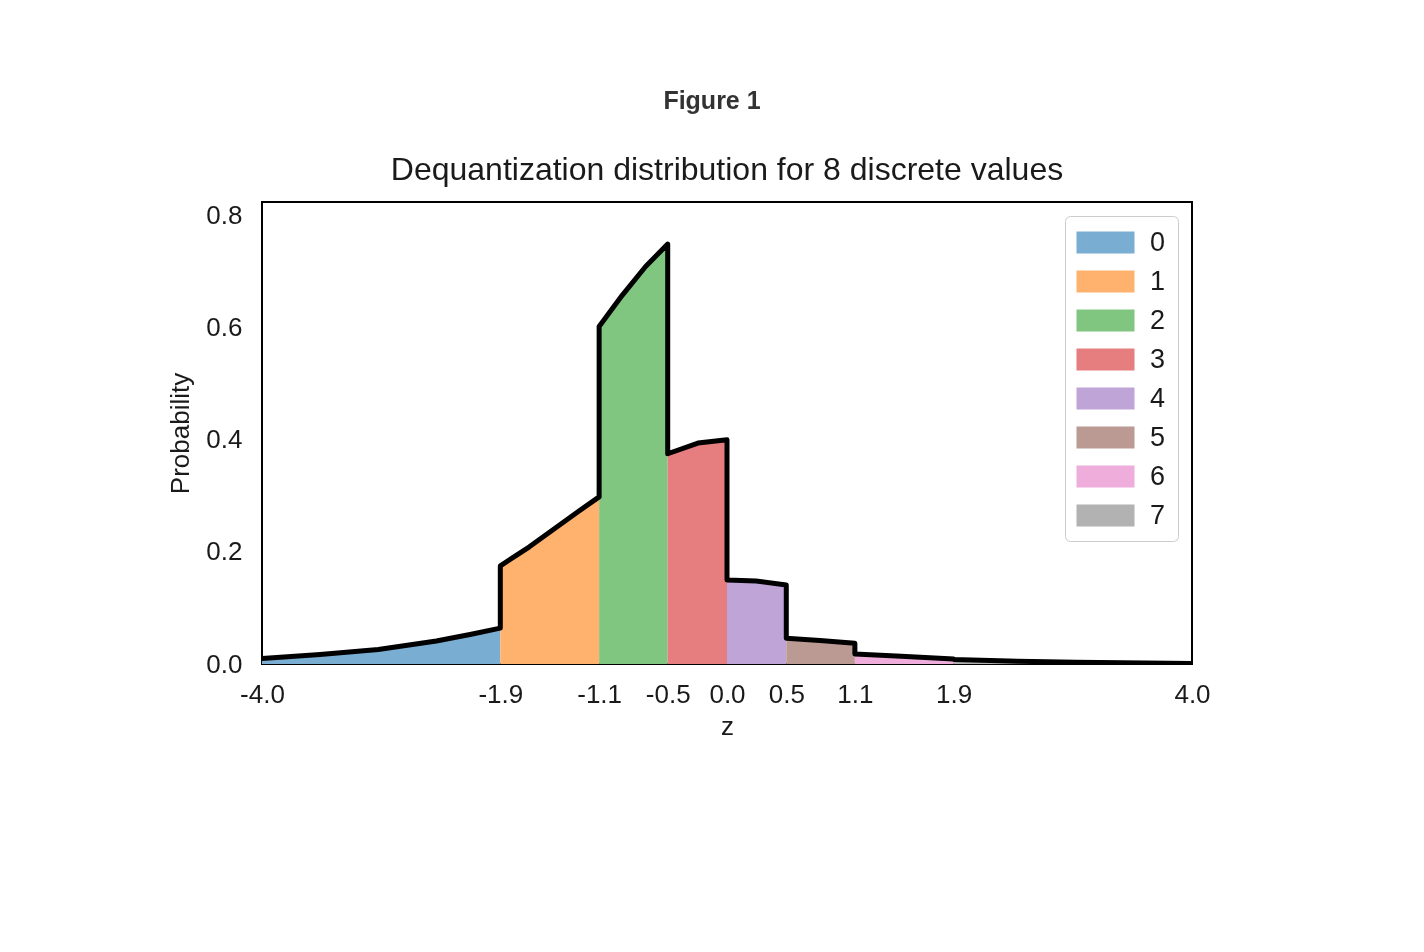 This screenshot has height=952, width=1424. What do you see at coordinates (262, 693) in the screenshot?
I see `x-tick-label: -4.0` at bounding box center [262, 693].